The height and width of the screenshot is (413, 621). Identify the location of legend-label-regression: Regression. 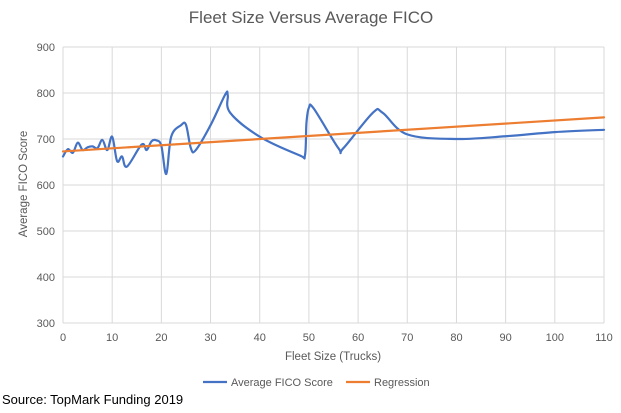
(402, 383).